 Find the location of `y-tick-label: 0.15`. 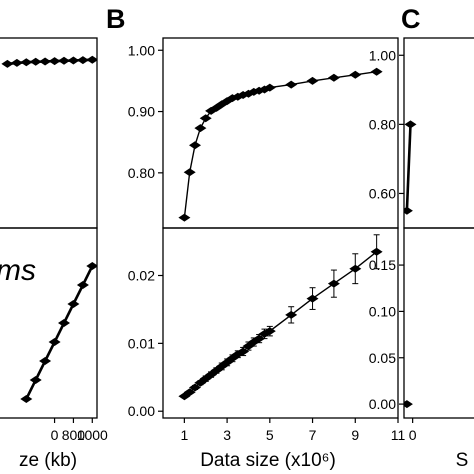

y-tick-label: 0.15 is located at coordinates (382, 265).